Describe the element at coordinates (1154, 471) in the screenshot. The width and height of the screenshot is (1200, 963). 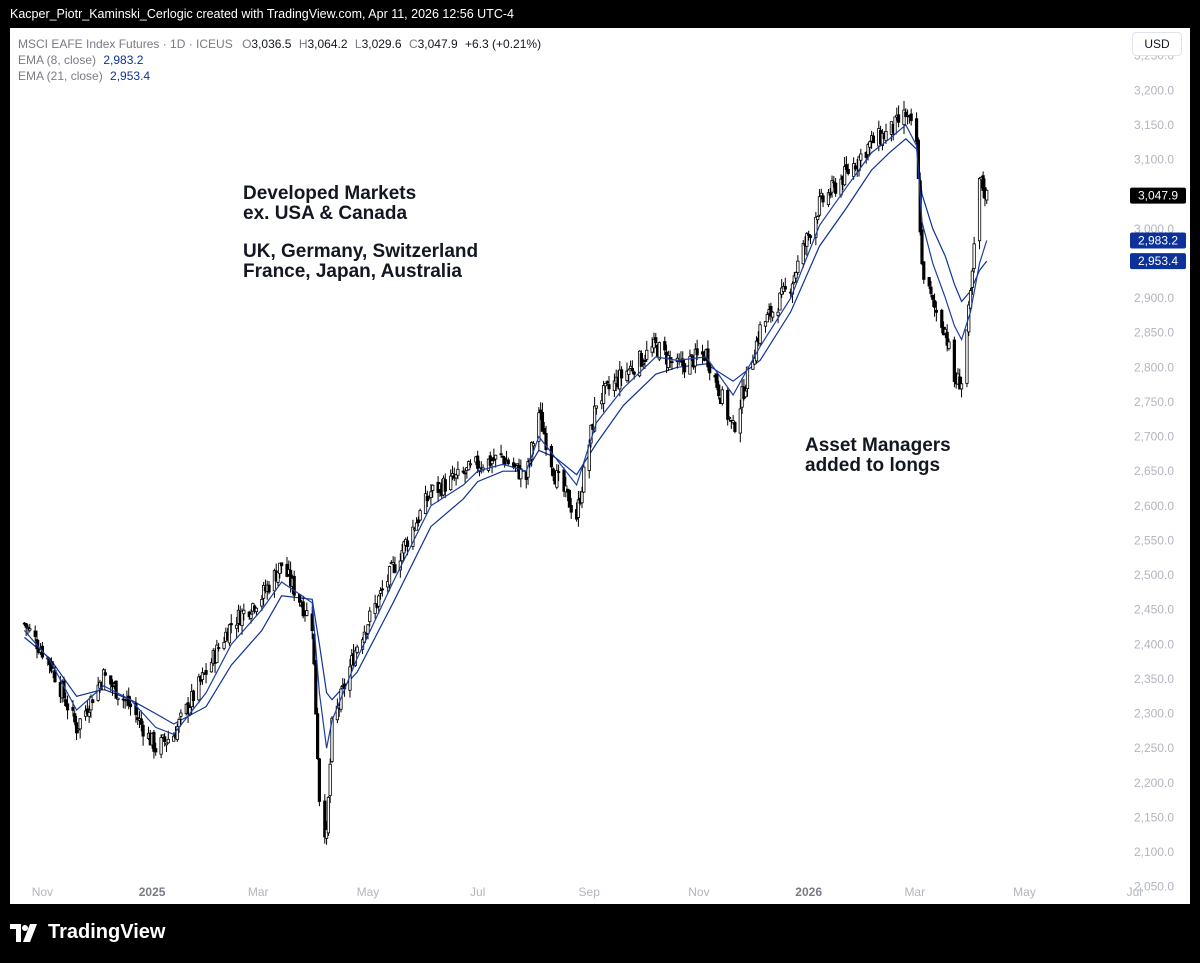
I see `y-tick-label: 2,650.0` at that location.